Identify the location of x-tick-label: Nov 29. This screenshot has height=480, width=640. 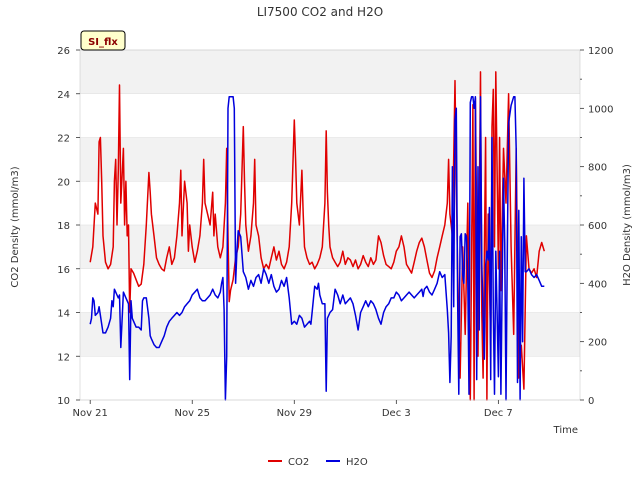
(294, 413).